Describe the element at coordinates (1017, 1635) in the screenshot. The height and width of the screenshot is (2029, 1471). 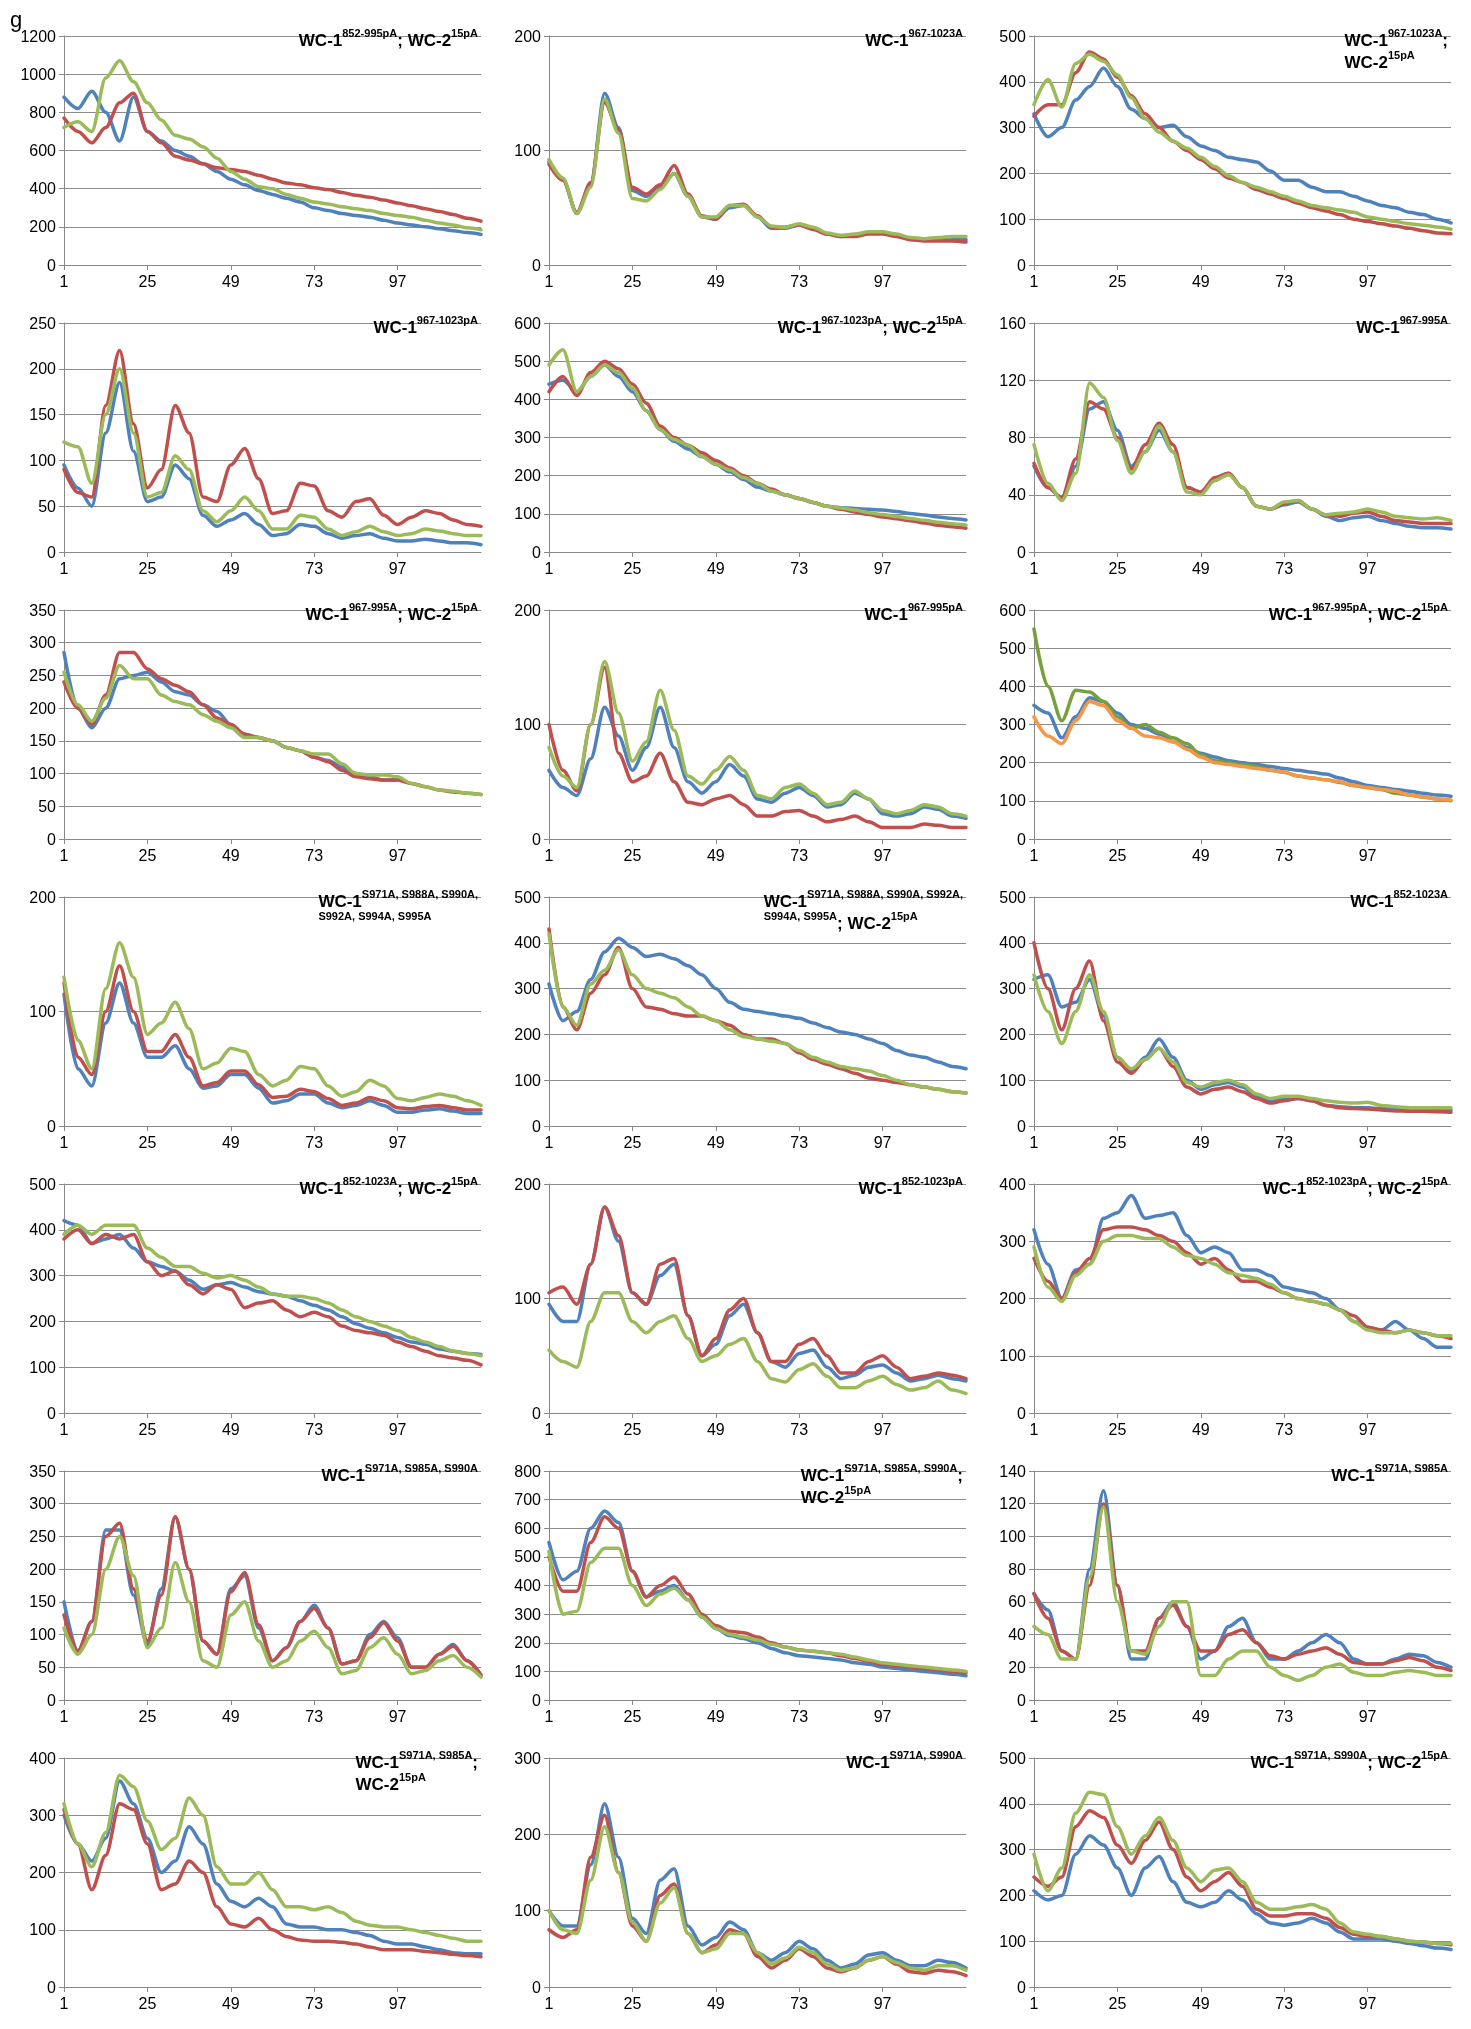
I see `y-tick-label: 40` at that location.